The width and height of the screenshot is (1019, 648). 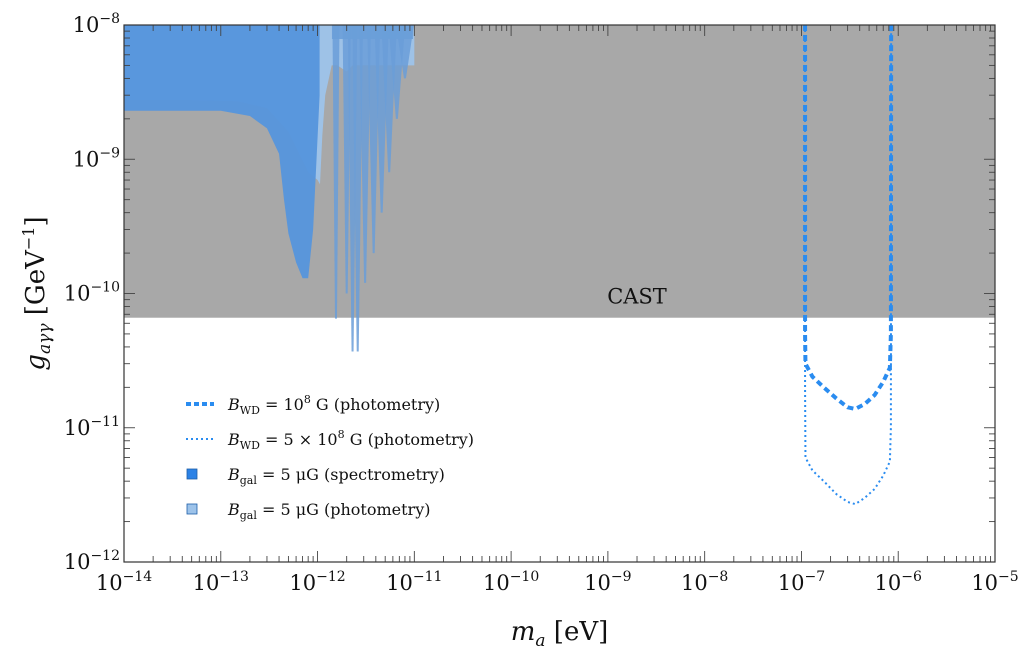 What do you see at coordinates (221, 582) in the screenshot?
I see `x-tick-label: 10⁻¹³` at bounding box center [221, 582].